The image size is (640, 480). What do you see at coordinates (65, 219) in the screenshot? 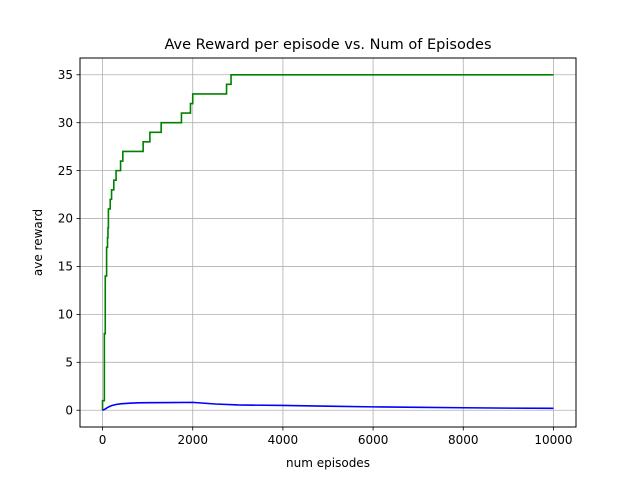
I see `y-tick-label: 20` at bounding box center [65, 219].